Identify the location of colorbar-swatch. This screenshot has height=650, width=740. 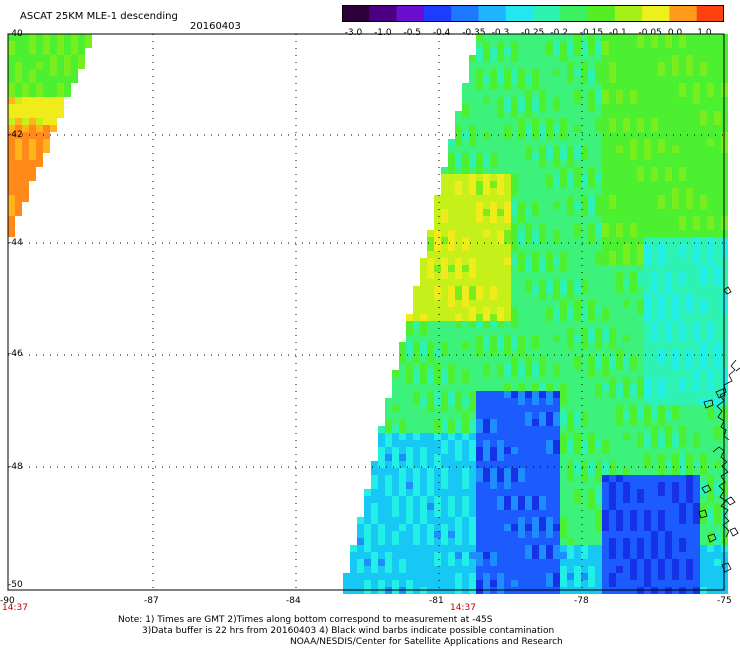
(547, 13).